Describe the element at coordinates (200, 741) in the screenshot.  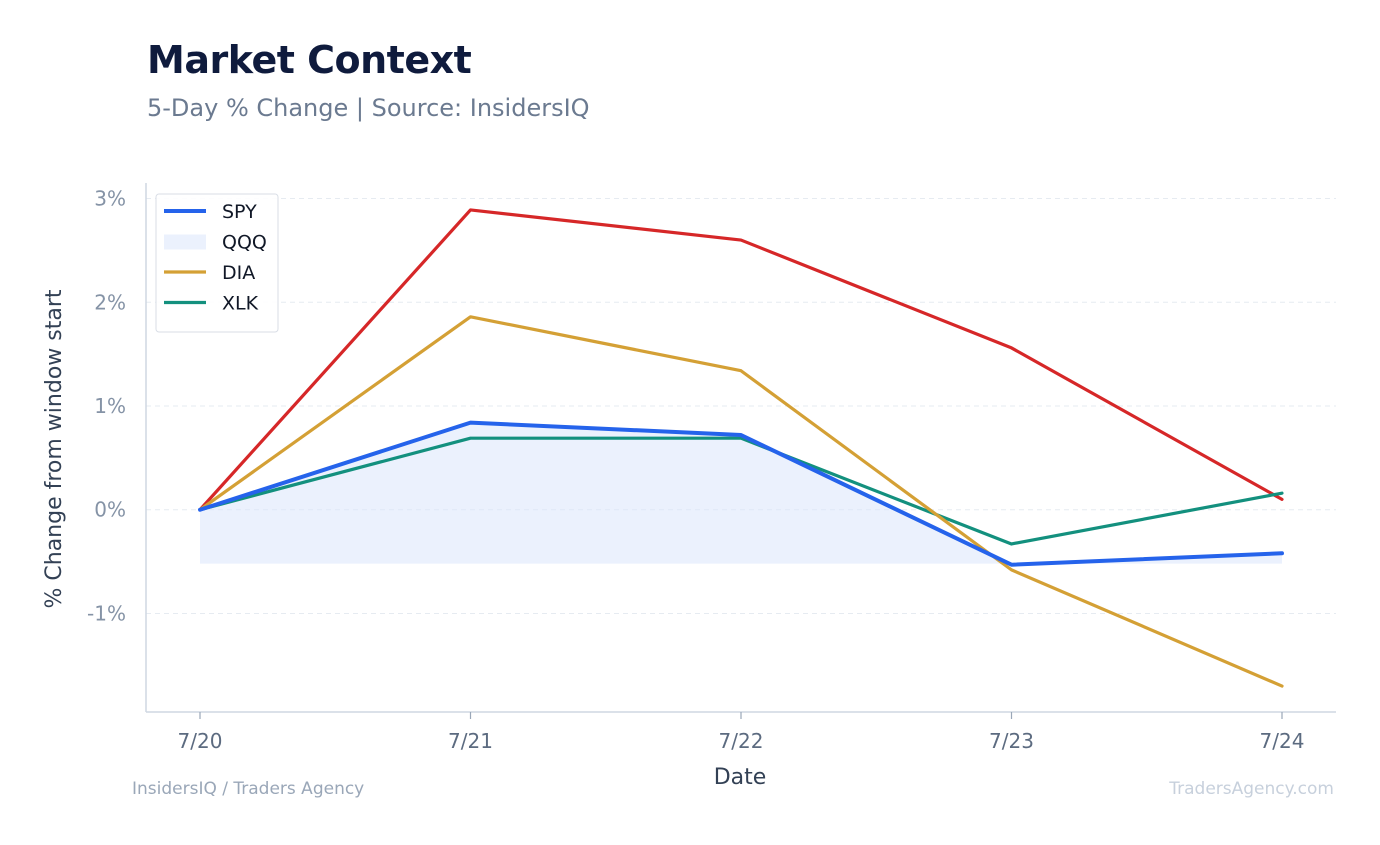
I see `x-tick-label: 7/20` at that location.